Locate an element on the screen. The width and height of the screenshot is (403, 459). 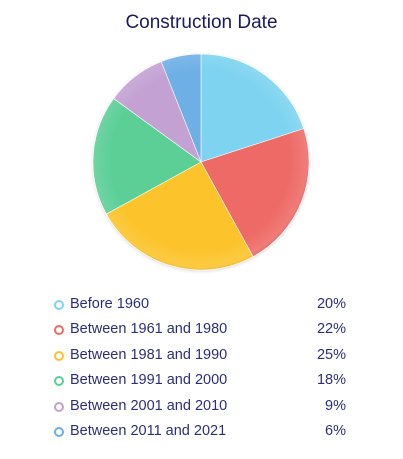
legend-item: Between 1991 and 2000 18% is located at coordinates (200, 380).